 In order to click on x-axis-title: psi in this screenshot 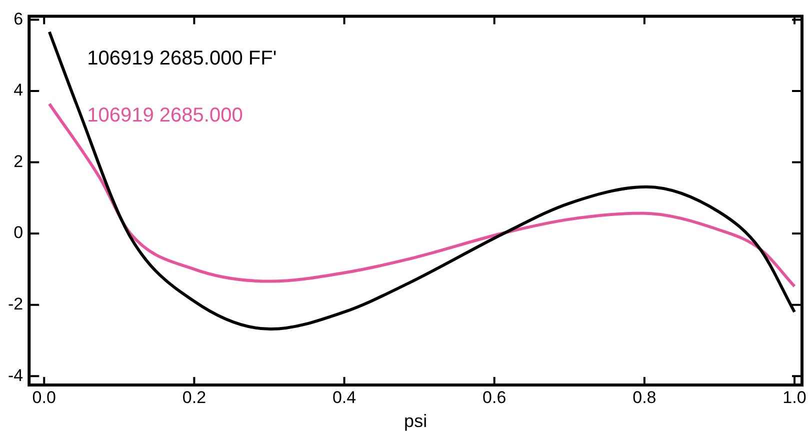, I will do `click(416, 421)`.